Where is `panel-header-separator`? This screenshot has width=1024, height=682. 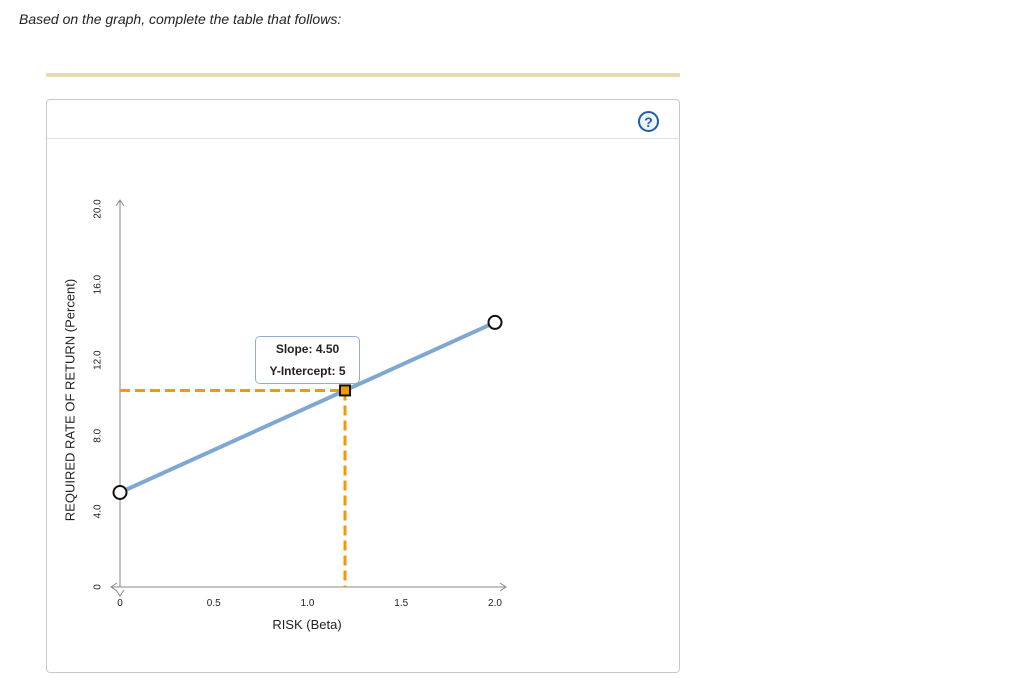
panel-header-separator is located at coordinates (363, 138).